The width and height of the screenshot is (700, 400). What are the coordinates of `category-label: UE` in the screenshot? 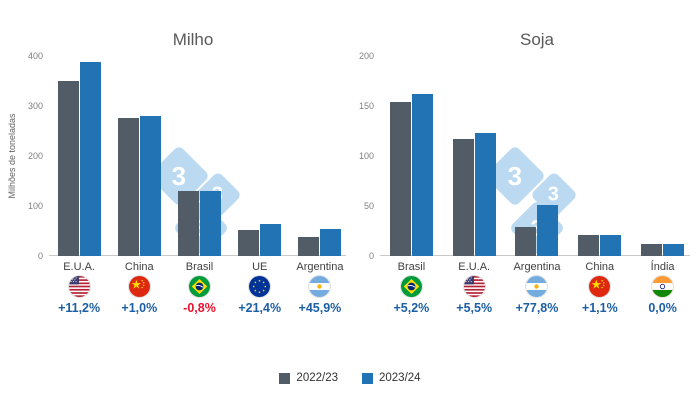 It's located at (260, 267).